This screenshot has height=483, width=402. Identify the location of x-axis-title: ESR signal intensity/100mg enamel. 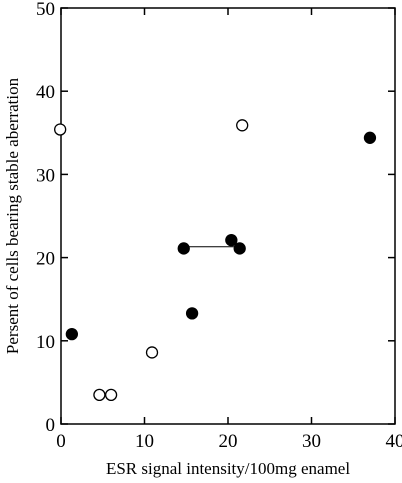
(228, 468).